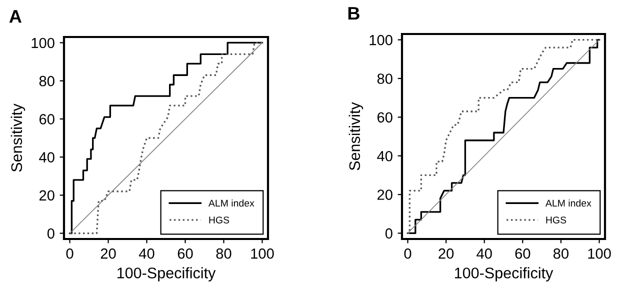 Image resolution: width=617 pixels, height=295 pixels. I want to click on chart-title: A, so click(15, 16).